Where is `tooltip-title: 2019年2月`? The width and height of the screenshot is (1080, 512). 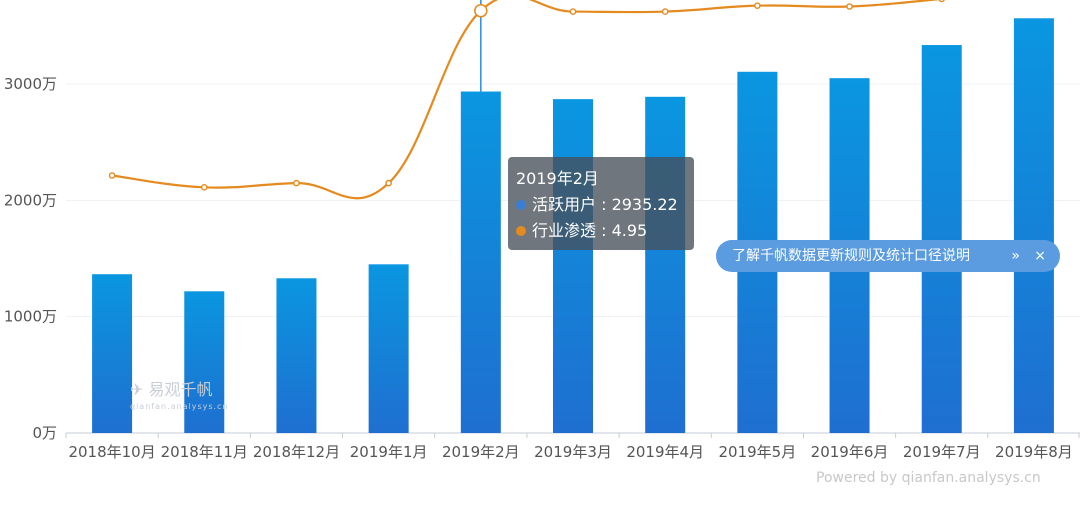
tooltip-title: 2019年2月 is located at coordinates (601, 179).